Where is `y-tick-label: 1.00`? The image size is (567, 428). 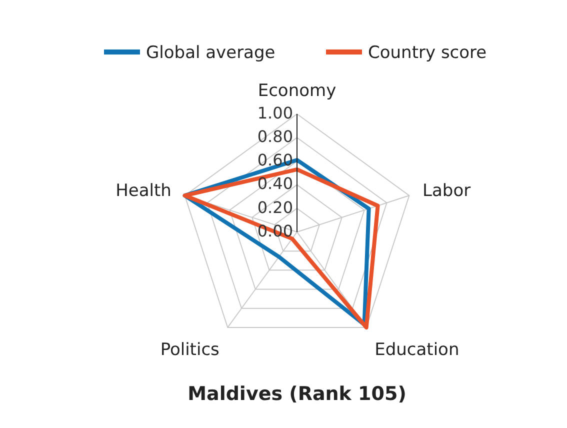 y-tick-label: 1.00 is located at coordinates (275, 112).